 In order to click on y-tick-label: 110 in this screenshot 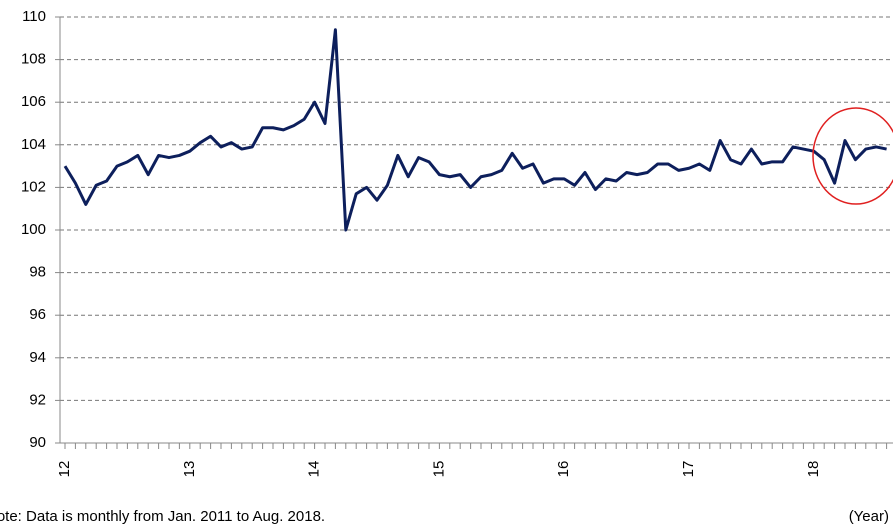, I will do `click(34, 16)`.